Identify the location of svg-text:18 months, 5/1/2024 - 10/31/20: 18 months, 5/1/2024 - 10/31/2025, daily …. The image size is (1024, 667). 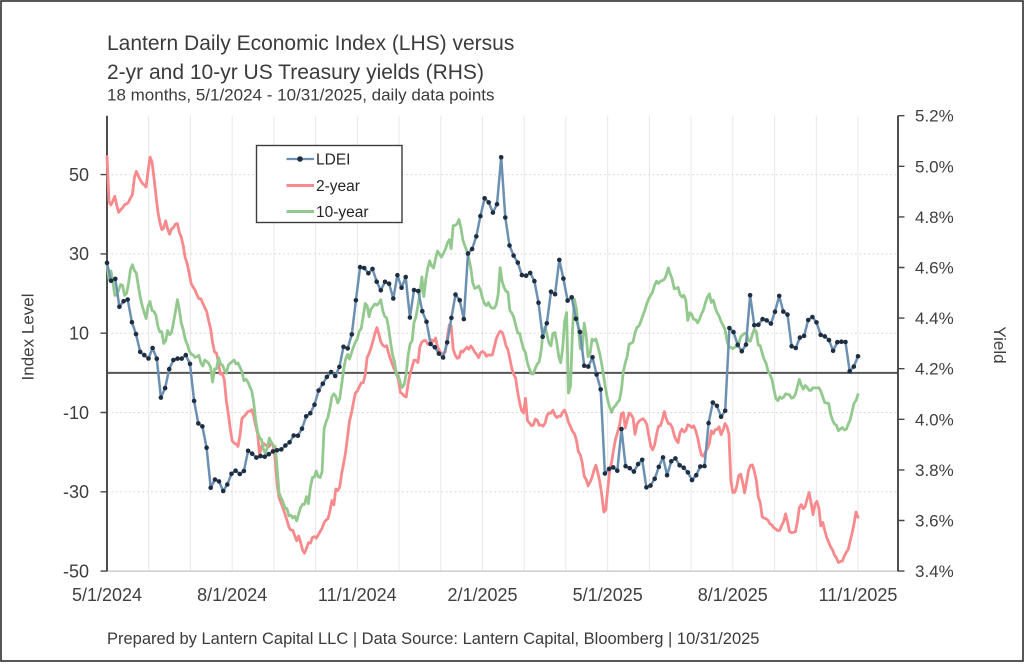
(301, 95).